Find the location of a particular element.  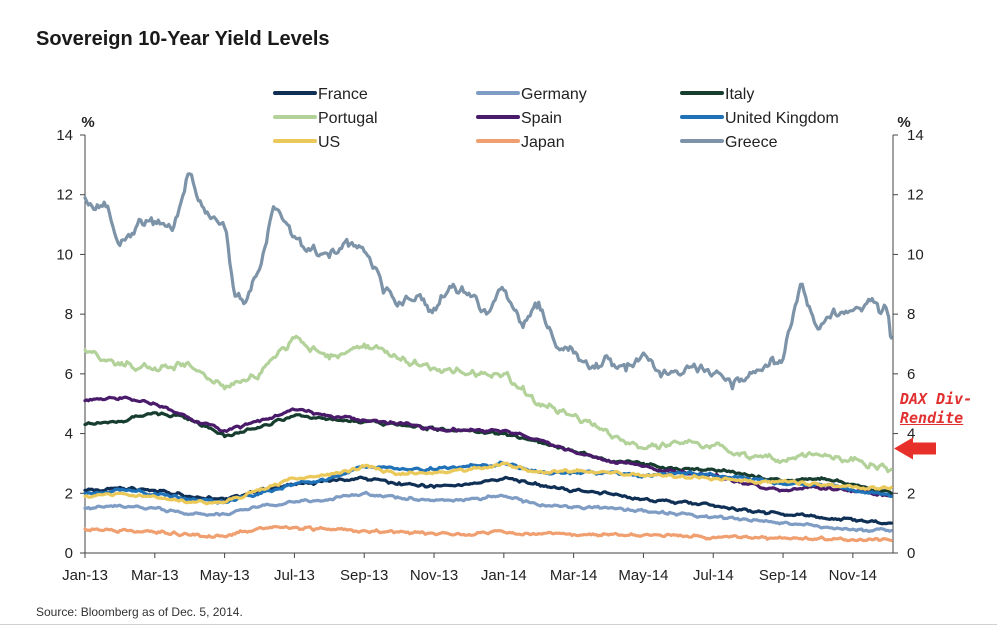

series-line-germany is located at coordinates (488, 512).